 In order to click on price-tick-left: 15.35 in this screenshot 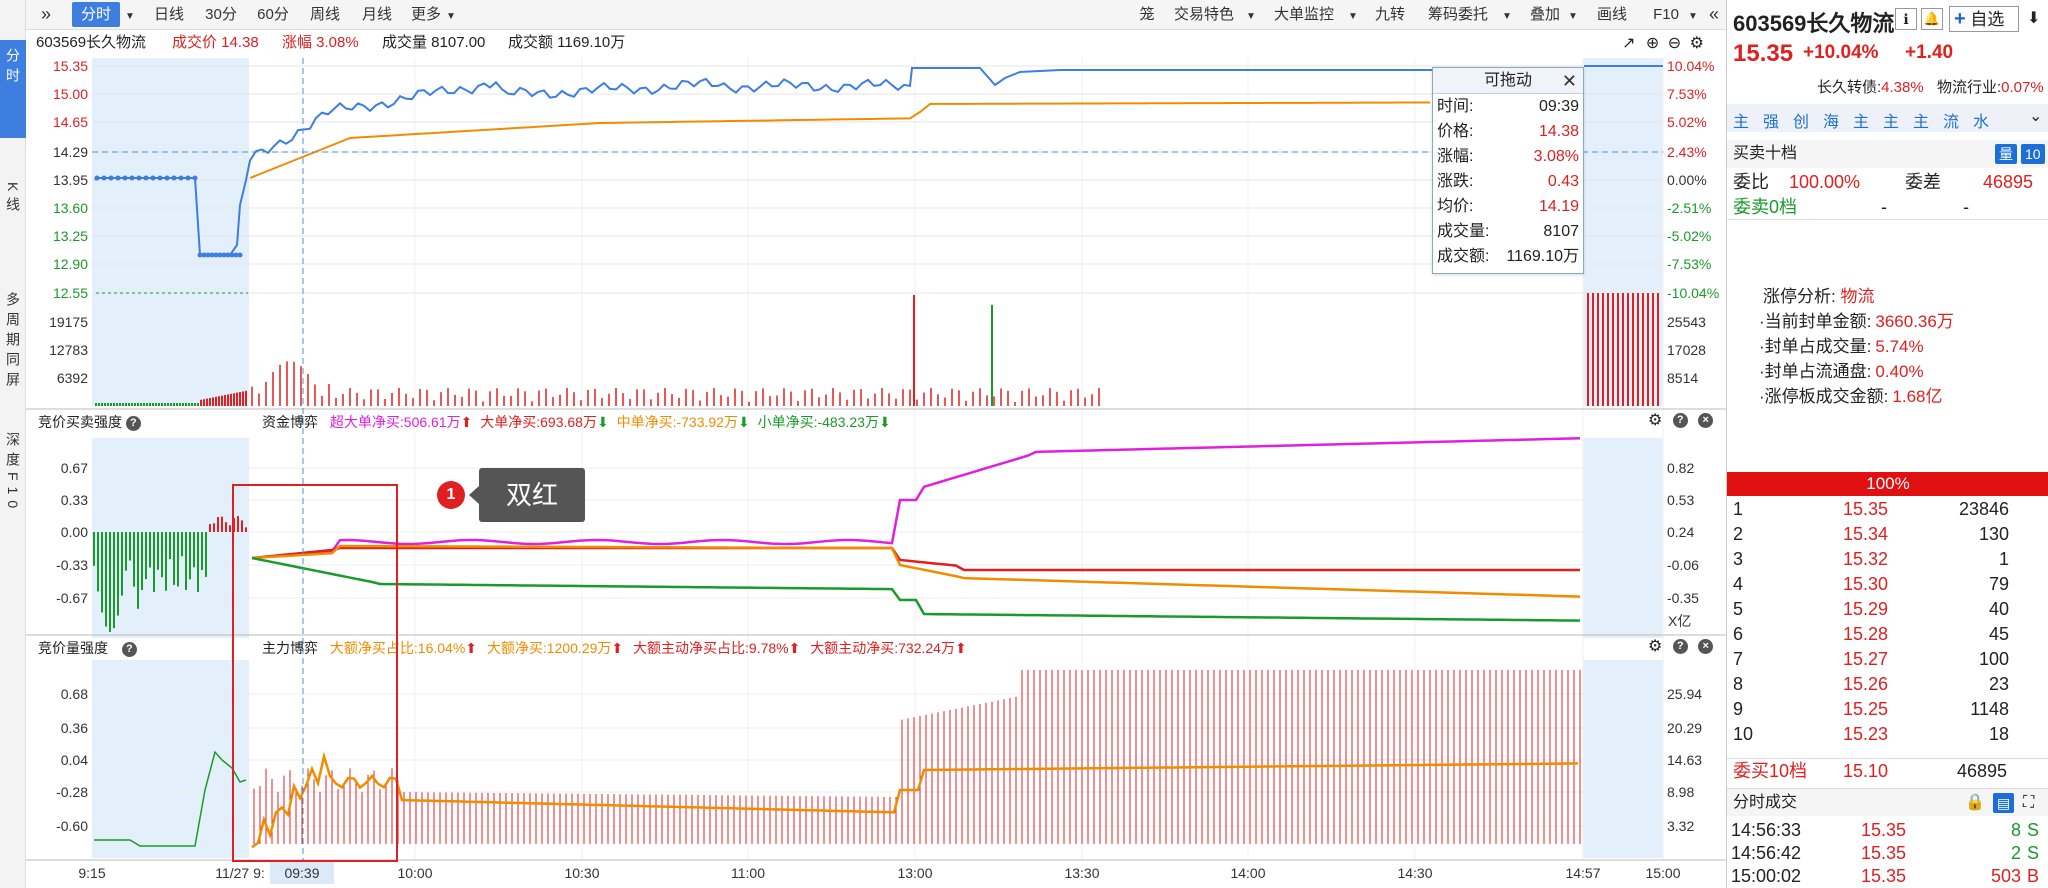, I will do `click(70, 66)`.